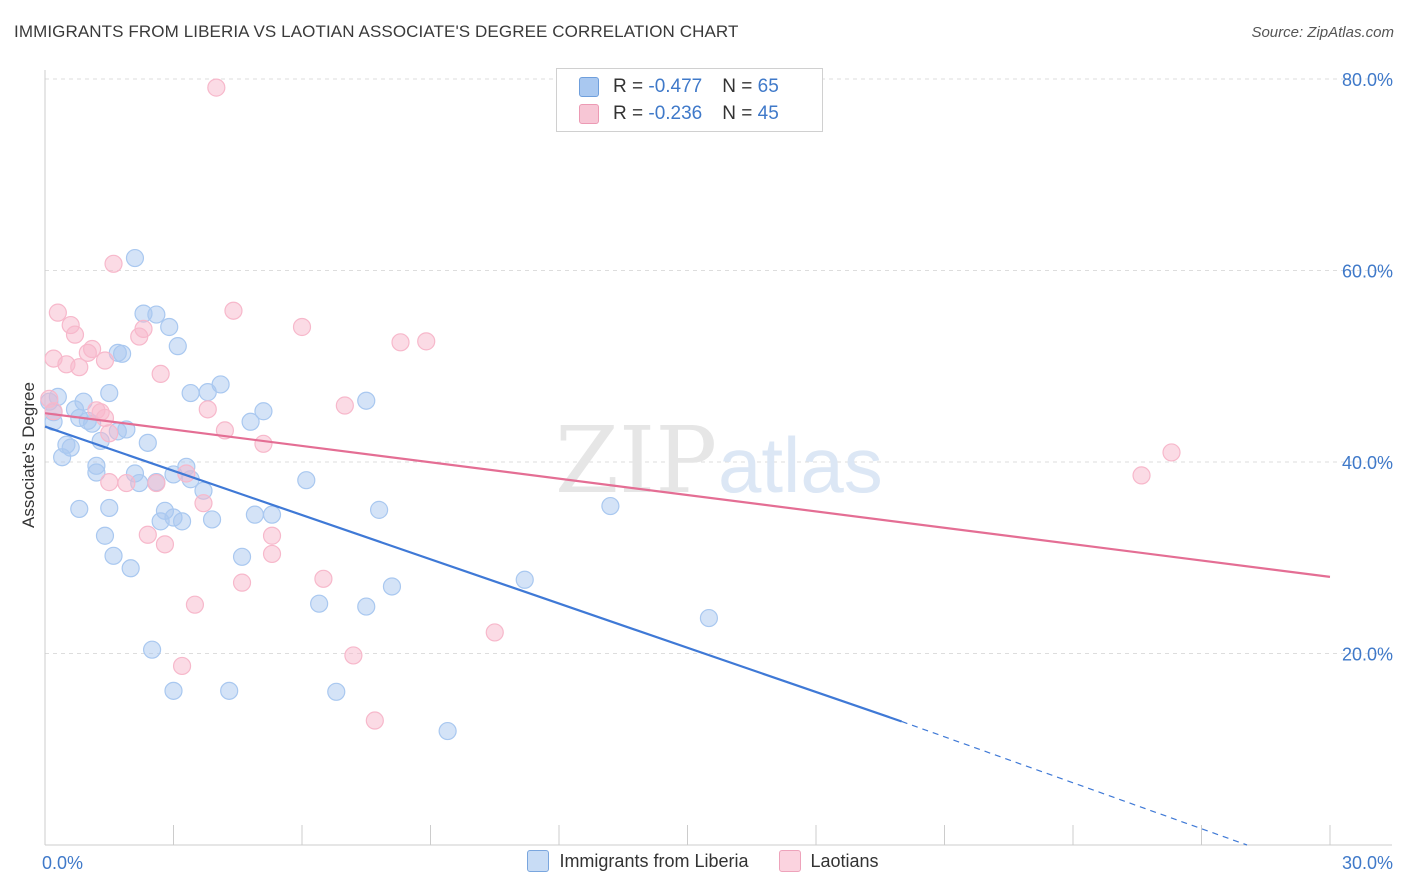  What do you see at coordinates (844, 860) in the screenshot?
I see `series-label: Laotians` at bounding box center [844, 860].